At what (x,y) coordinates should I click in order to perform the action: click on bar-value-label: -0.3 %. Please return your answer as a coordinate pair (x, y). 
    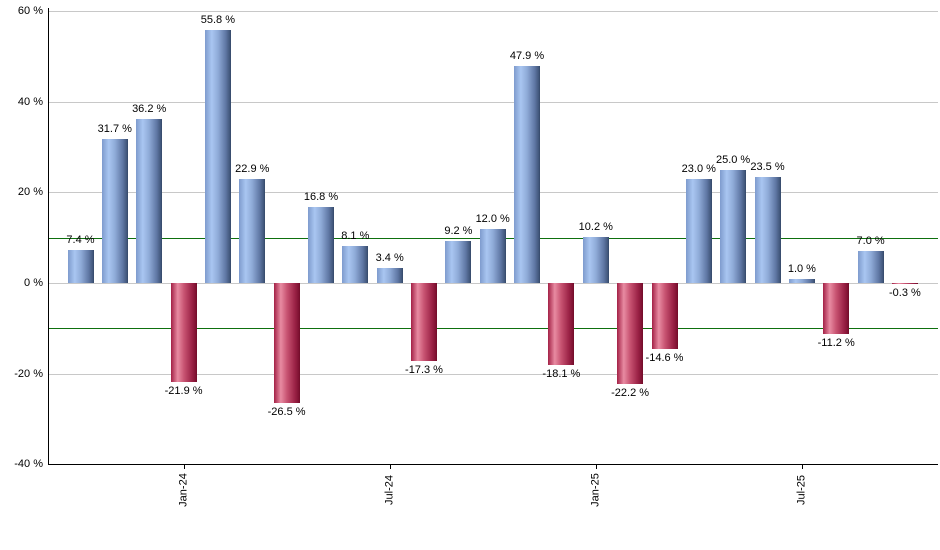
    Looking at the image, I should click on (904, 293).